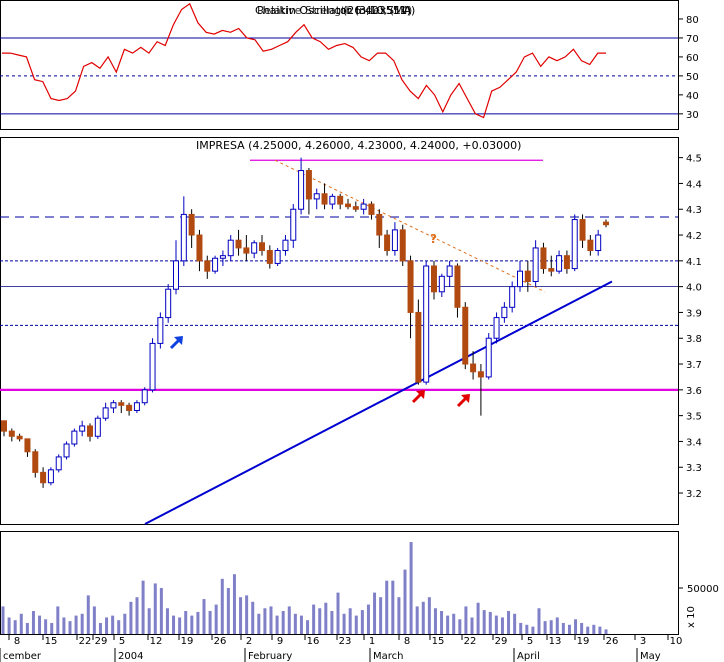  Describe the element at coordinates (280, 641) in the screenshot. I see `x-tick-label: 9` at that location.